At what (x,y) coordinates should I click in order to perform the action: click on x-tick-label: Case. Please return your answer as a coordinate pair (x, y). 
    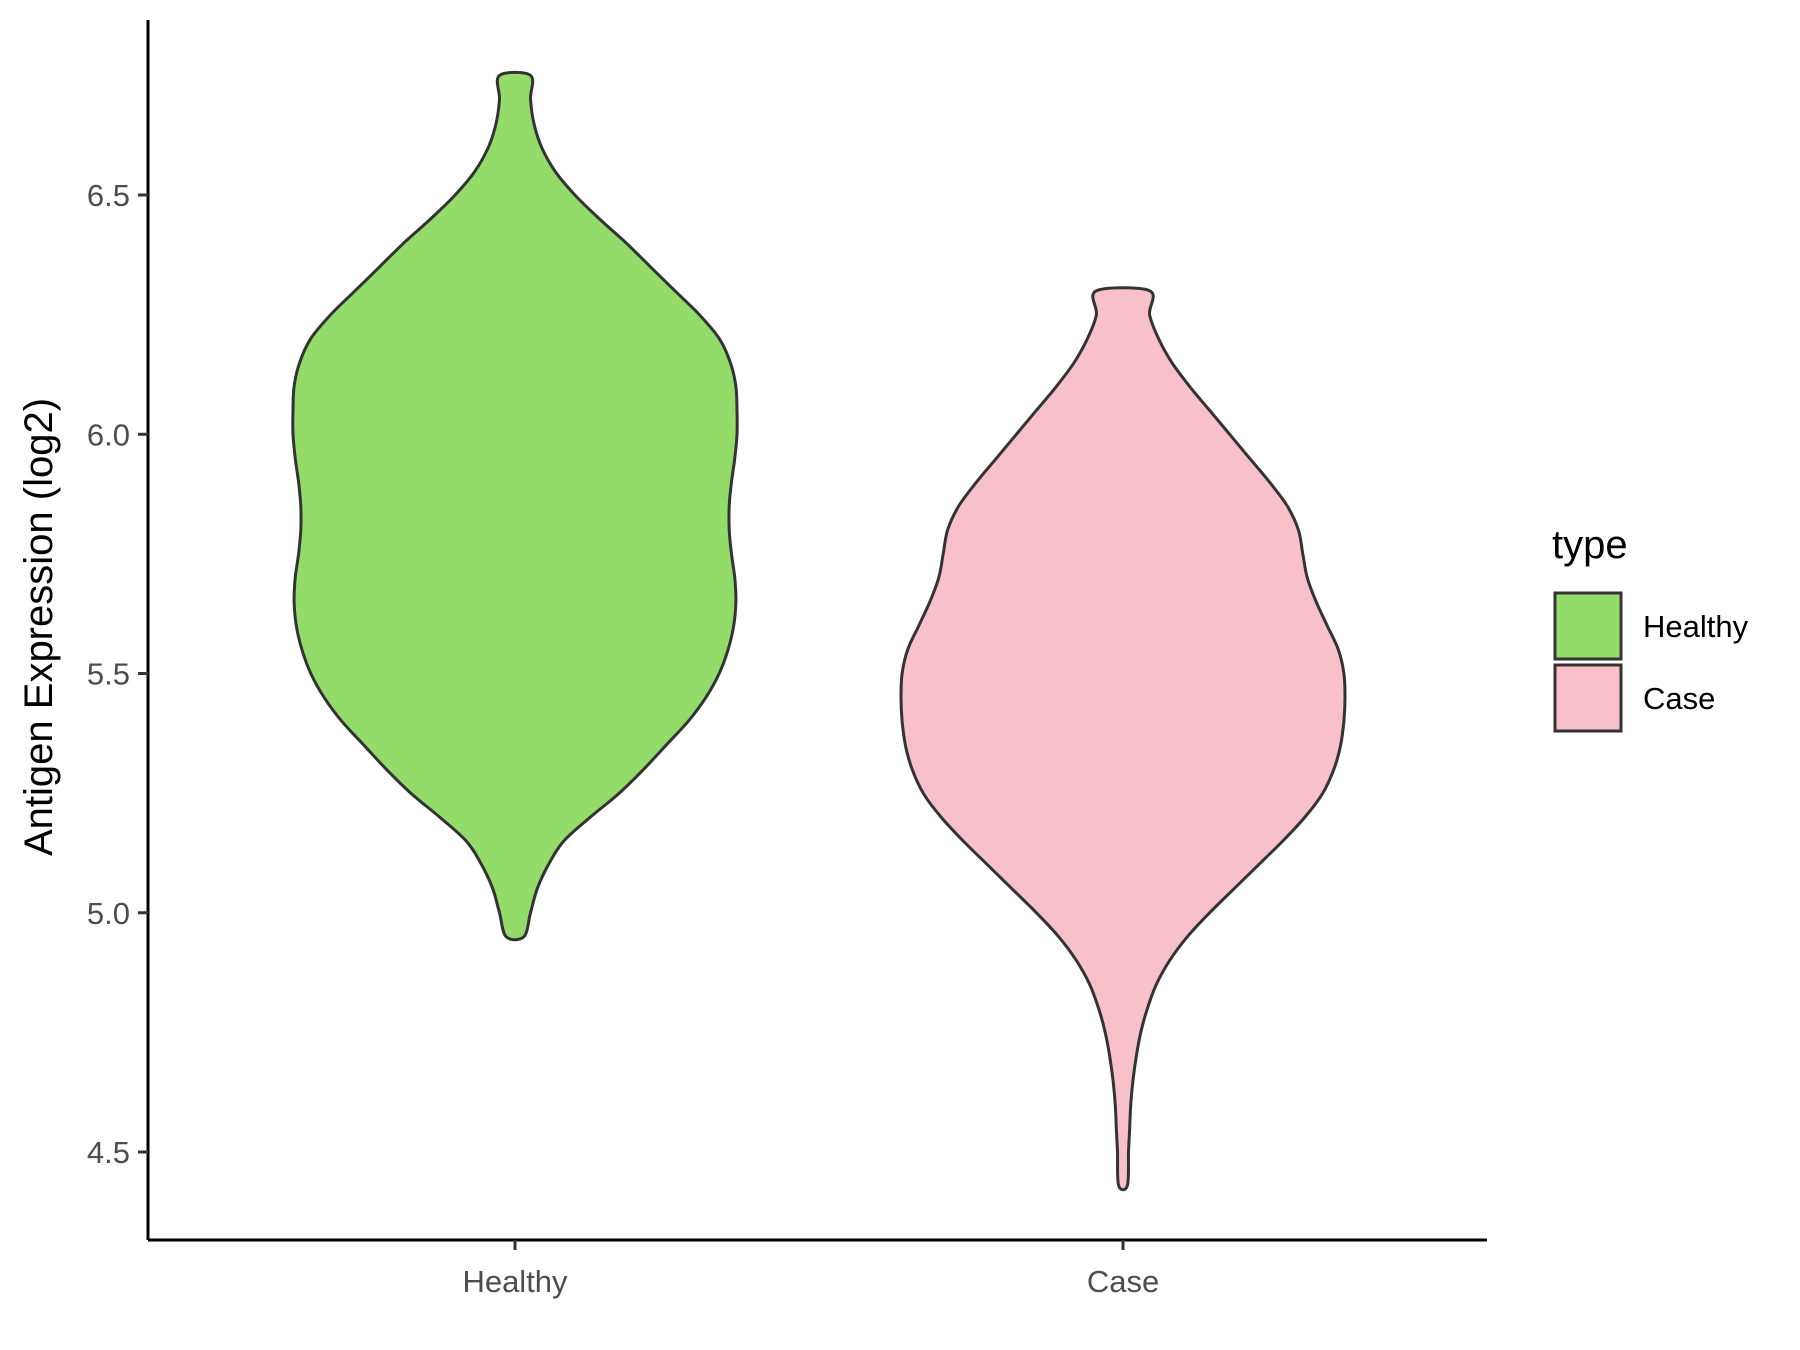
    Looking at the image, I should click on (1123, 1281).